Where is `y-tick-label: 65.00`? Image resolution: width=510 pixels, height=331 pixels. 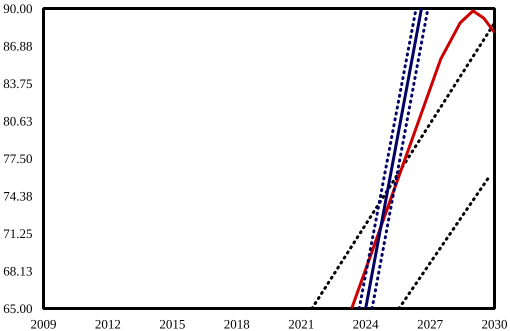 y-tick-label: 65.00 is located at coordinates (17, 308).